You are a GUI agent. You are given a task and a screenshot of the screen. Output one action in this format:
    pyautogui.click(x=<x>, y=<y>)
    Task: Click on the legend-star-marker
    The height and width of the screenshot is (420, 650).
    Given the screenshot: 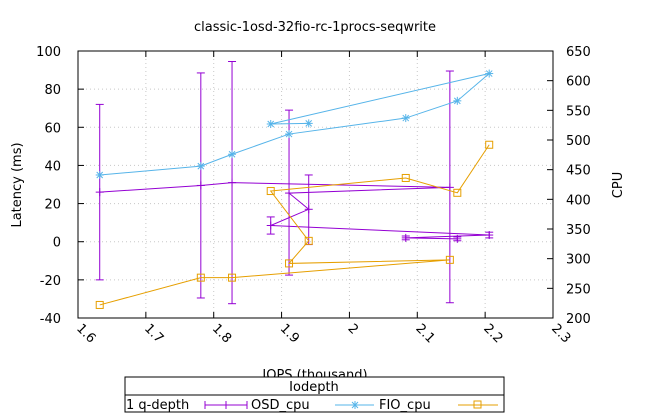 What is the action you would take?
    pyautogui.click(x=355, y=405)
    